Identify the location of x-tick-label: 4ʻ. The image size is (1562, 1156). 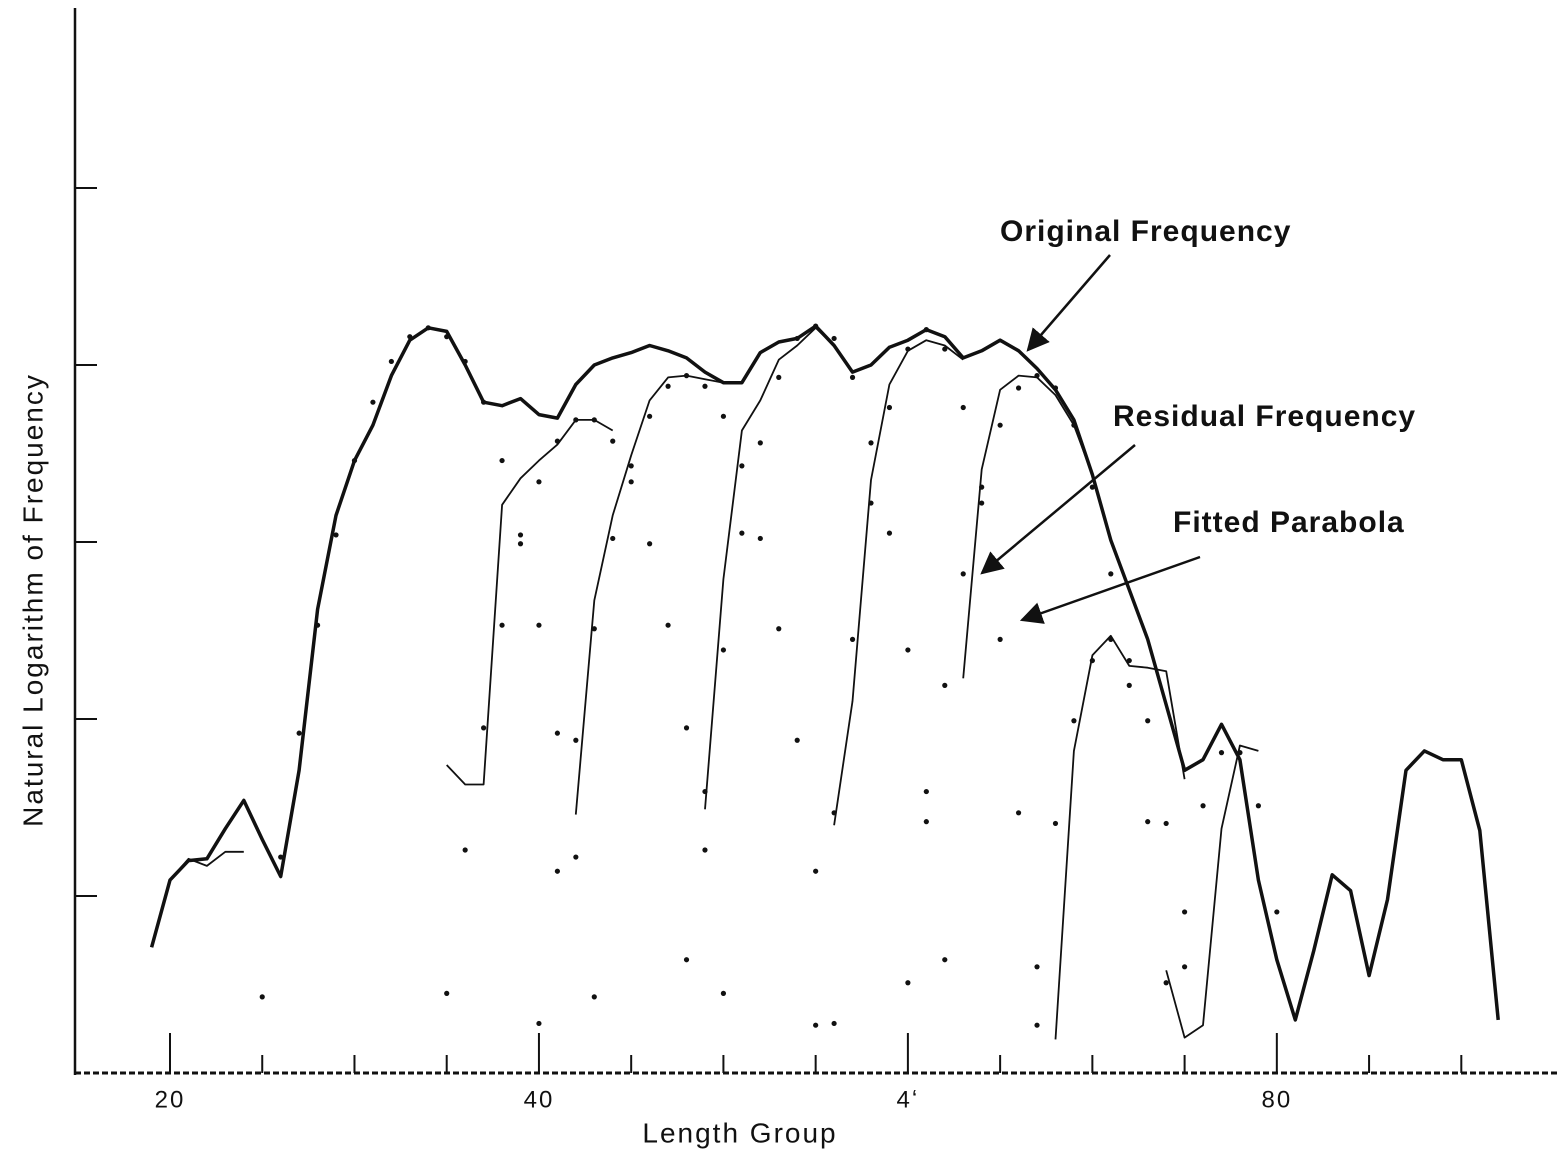
(908, 1099).